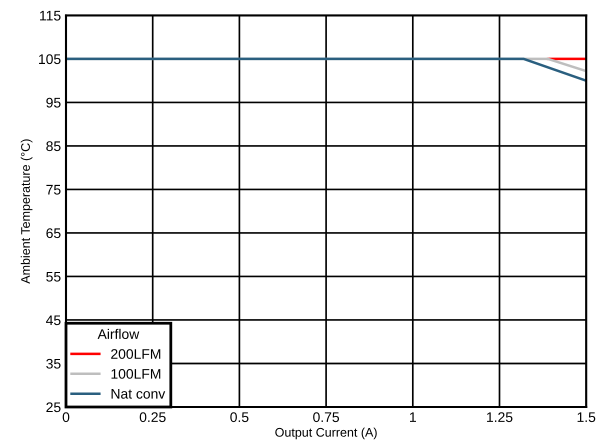 The image size is (600, 440). What do you see at coordinates (50, 15) in the screenshot?
I see `y-tick-label: 115` at bounding box center [50, 15].